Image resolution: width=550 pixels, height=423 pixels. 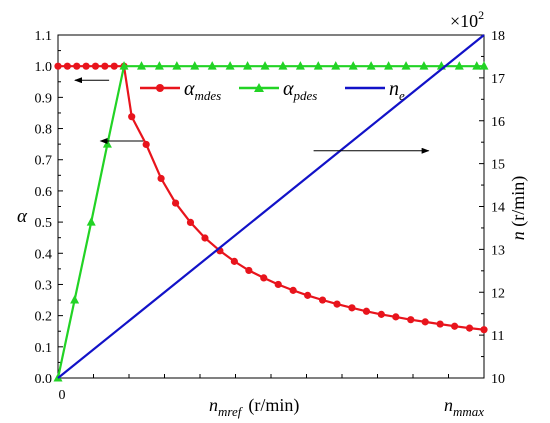 What do you see at coordinates (271, 376) in the screenshot?
I see `bottom-axis-ticks` at bounding box center [271, 376].